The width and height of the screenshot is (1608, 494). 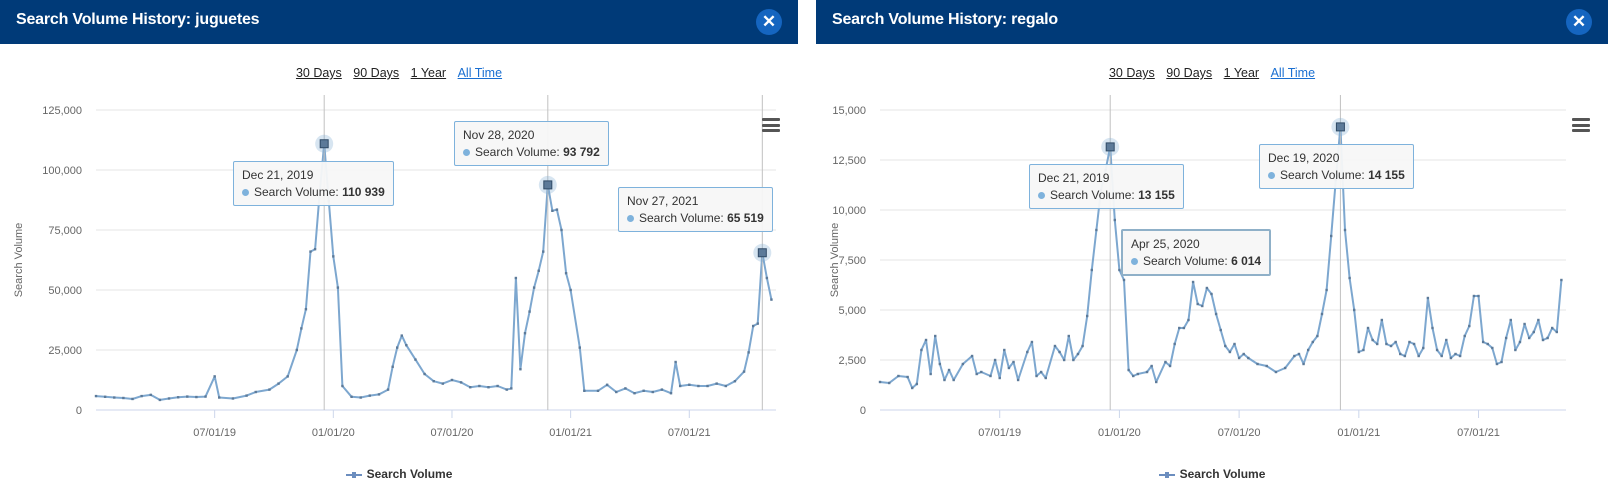 What do you see at coordinates (863, 411) in the screenshot?
I see `y-tick-label: 0` at bounding box center [863, 411].